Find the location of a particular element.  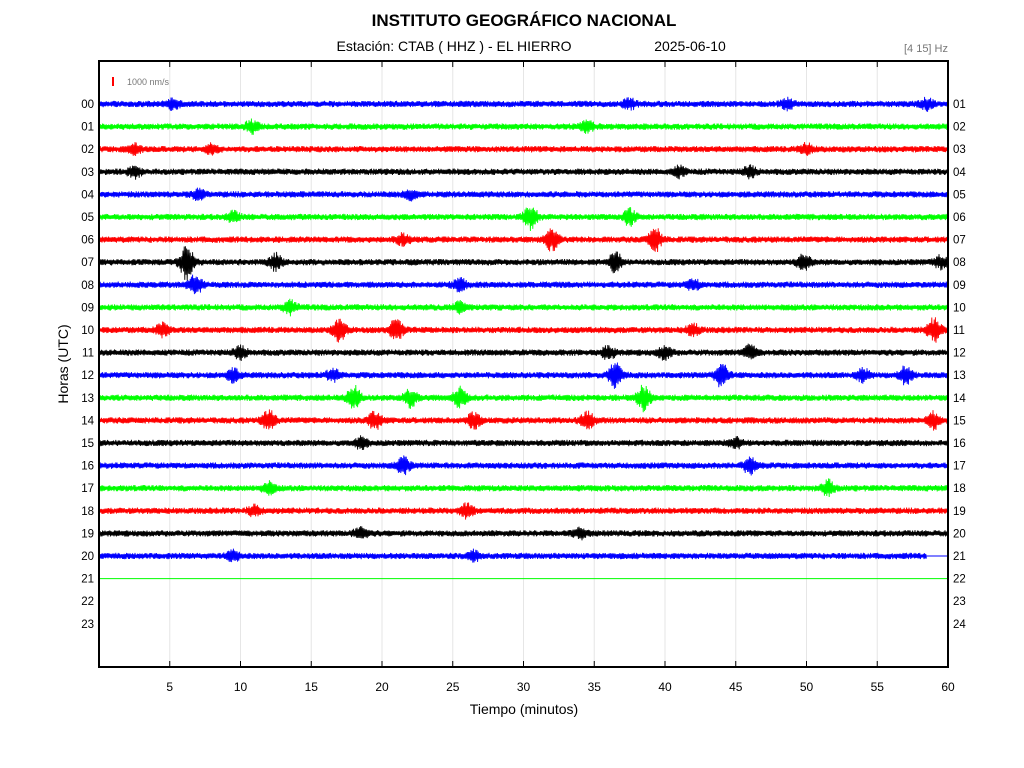

x-tick-label: 45 is located at coordinates (736, 687).